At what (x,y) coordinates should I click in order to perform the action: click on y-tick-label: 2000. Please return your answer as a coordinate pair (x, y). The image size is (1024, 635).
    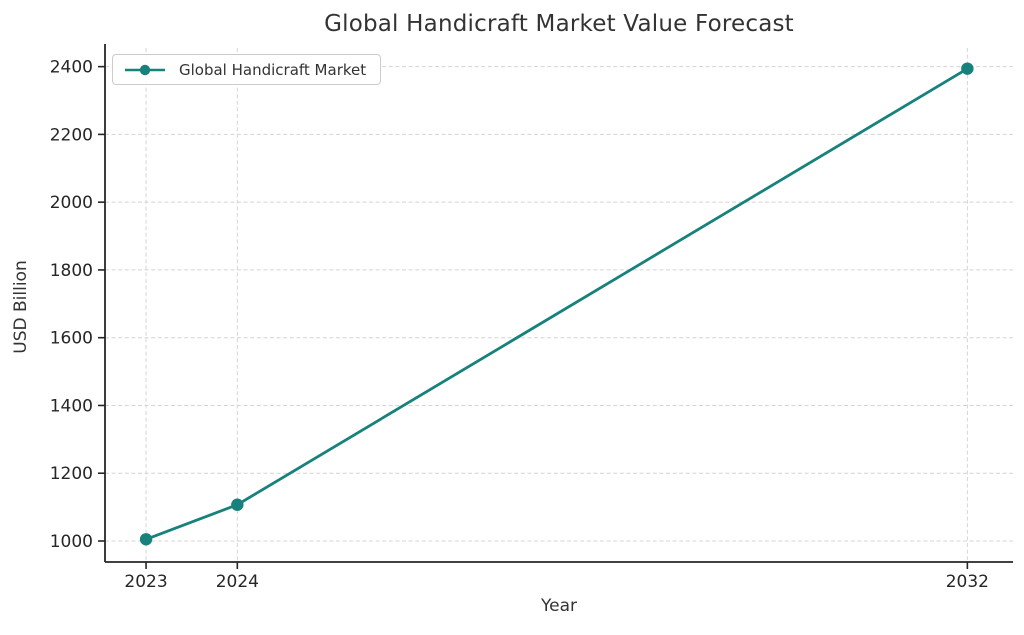
    Looking at the image, I should click on (71, 203).